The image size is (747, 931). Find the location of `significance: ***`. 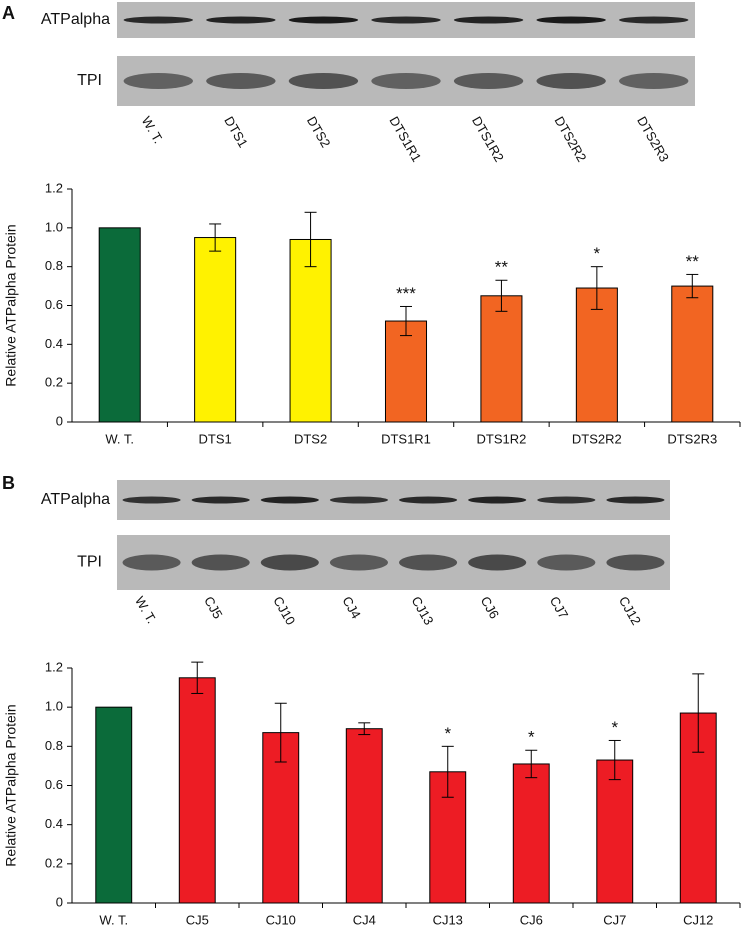

significance: *** is located at coordinates (406, 293).